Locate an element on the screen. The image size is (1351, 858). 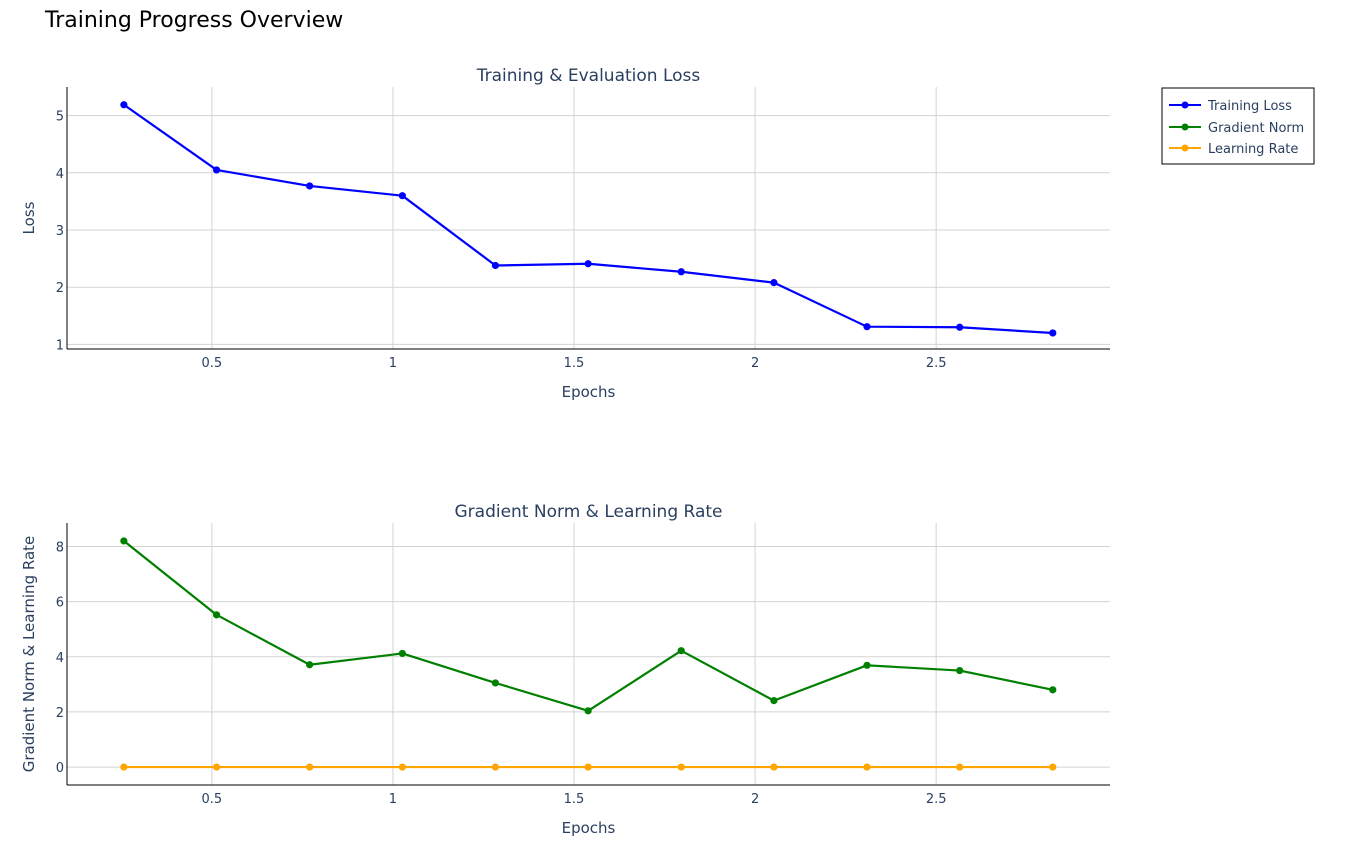
y-tick-label: 3 is located at coordinates (60, 231).